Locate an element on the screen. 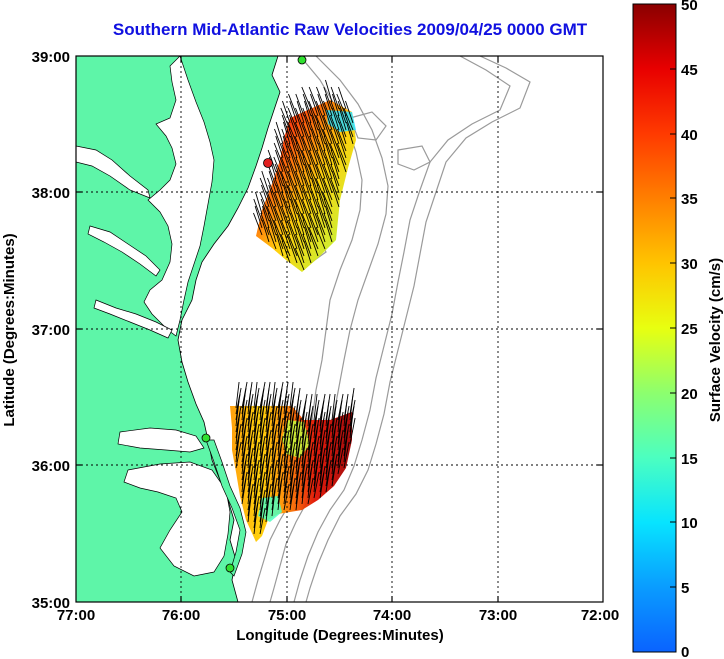 This screenshot has height=659, width=724. potomac-river is located at coordinates (113, 172).